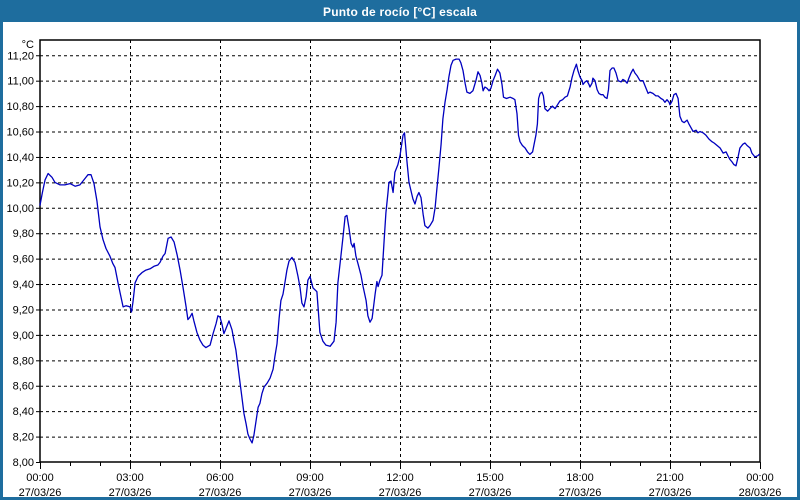  Describe the element at coordinates (20, 82) in the screenshot. I see `svg-text: 11,00` at that location.